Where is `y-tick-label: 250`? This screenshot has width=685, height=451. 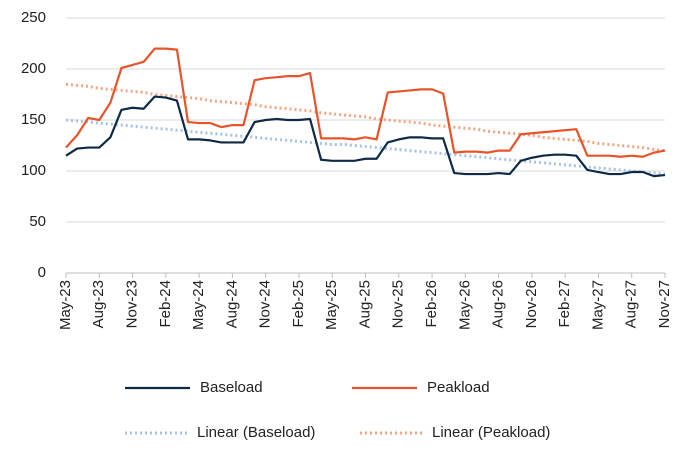
y-tick-label: 250 is located at coordinates (33, 17).